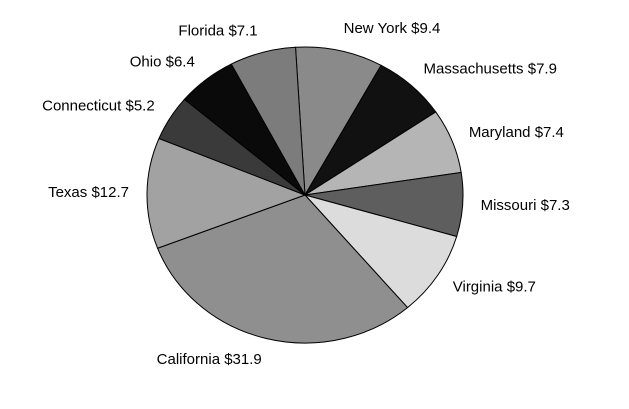  I want to click on slice-value: $7.3, so click(555, 205).